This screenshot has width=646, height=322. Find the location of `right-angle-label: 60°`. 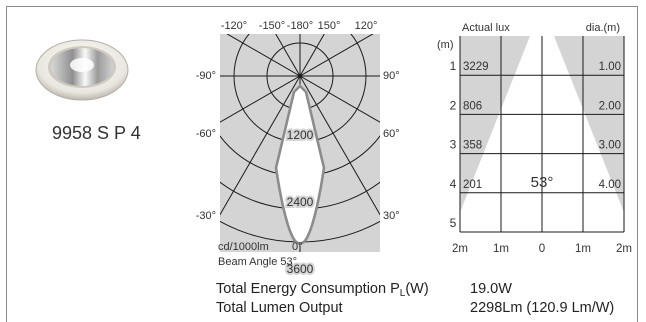

right-angle-label: 60° is located at coordinates (391, 134).